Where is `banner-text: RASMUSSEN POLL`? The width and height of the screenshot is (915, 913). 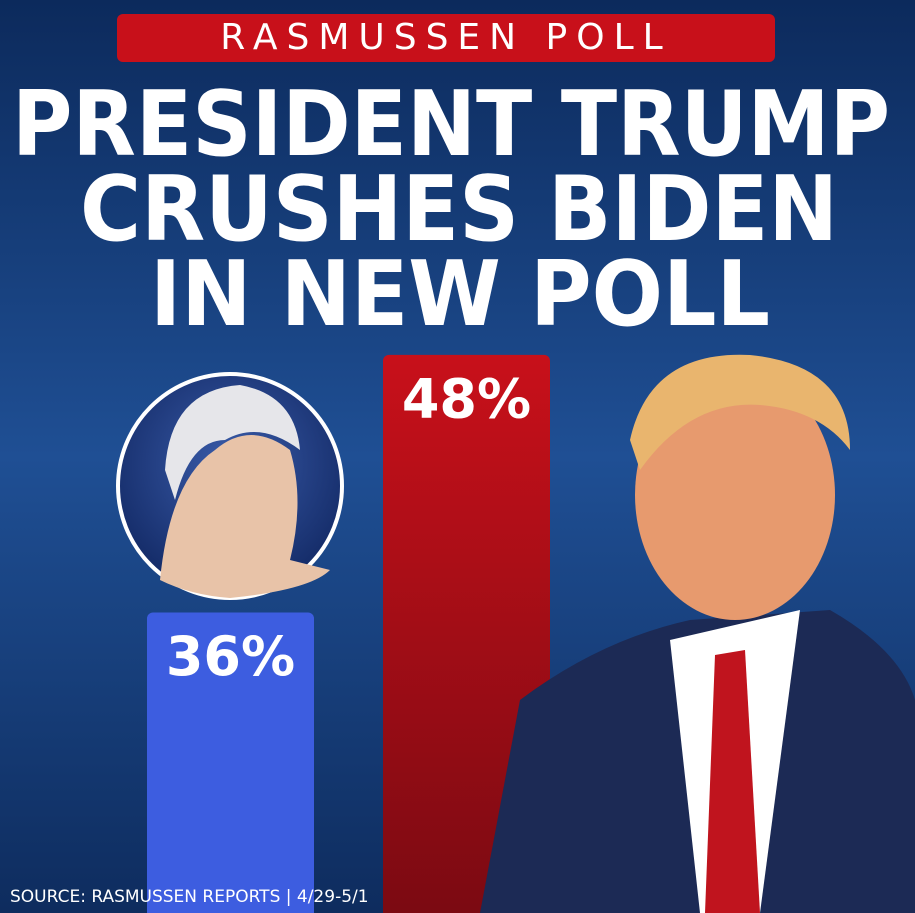
banner-text: RASMUSSEN POLL is located at coordinates (445, 37).